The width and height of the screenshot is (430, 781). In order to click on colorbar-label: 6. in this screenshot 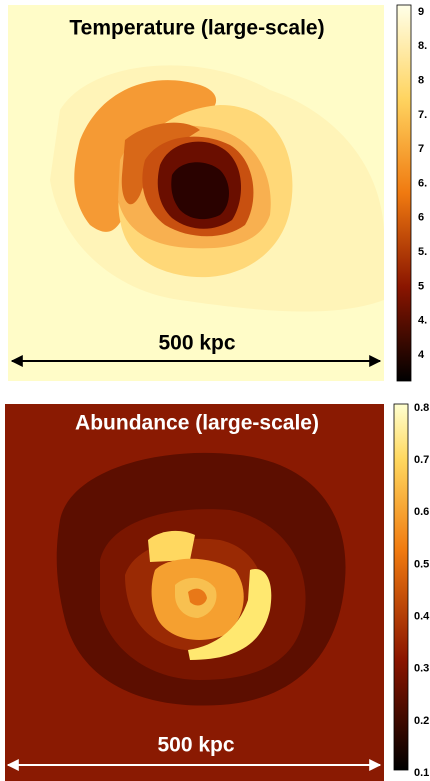, I will do `click(422, 183)`.